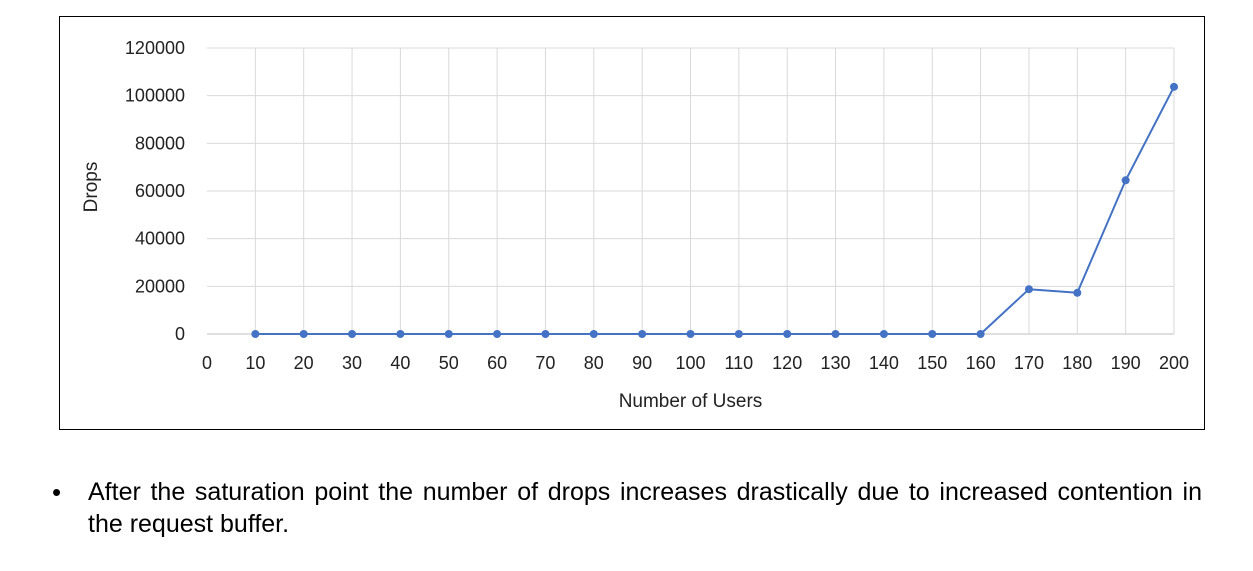  Describe the element at coordinates (180, 334) in the screenshot. I see `y-tick-label: 0` at that location.